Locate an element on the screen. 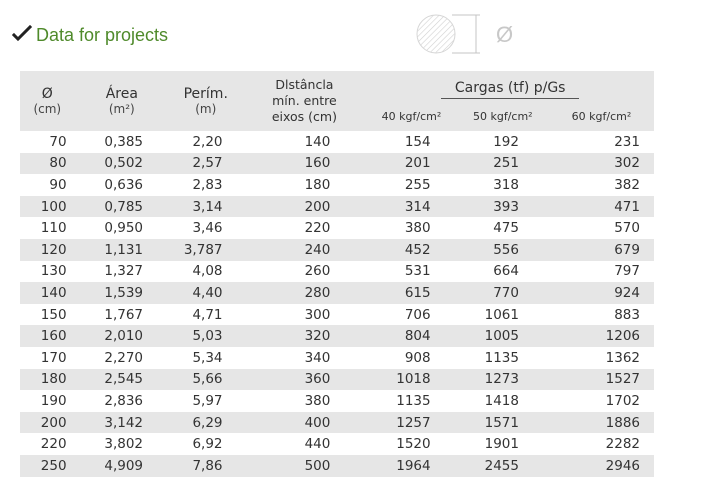 The width and height of the screenshot is (709, 503). table-cell: 160 is located at coordinates (47, 336).